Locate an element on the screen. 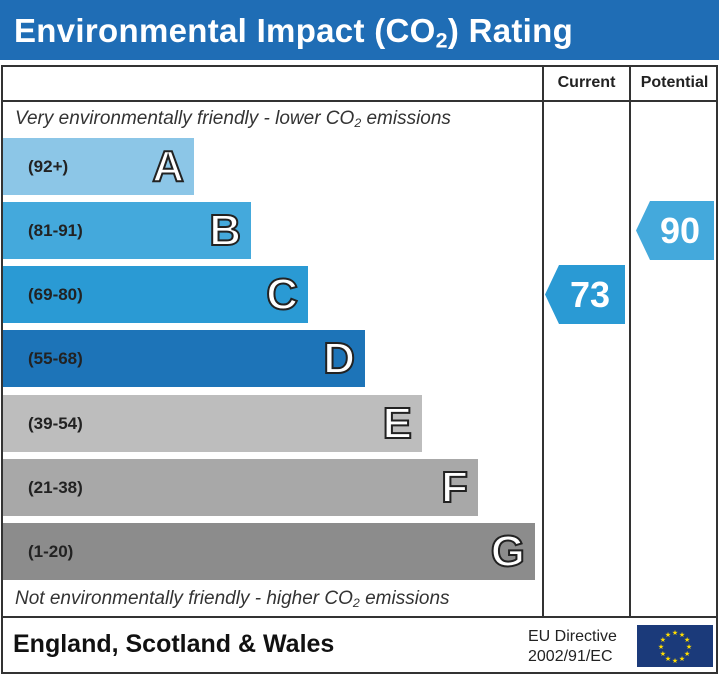  band-range: (92+) is located at coordinates (48, 166).